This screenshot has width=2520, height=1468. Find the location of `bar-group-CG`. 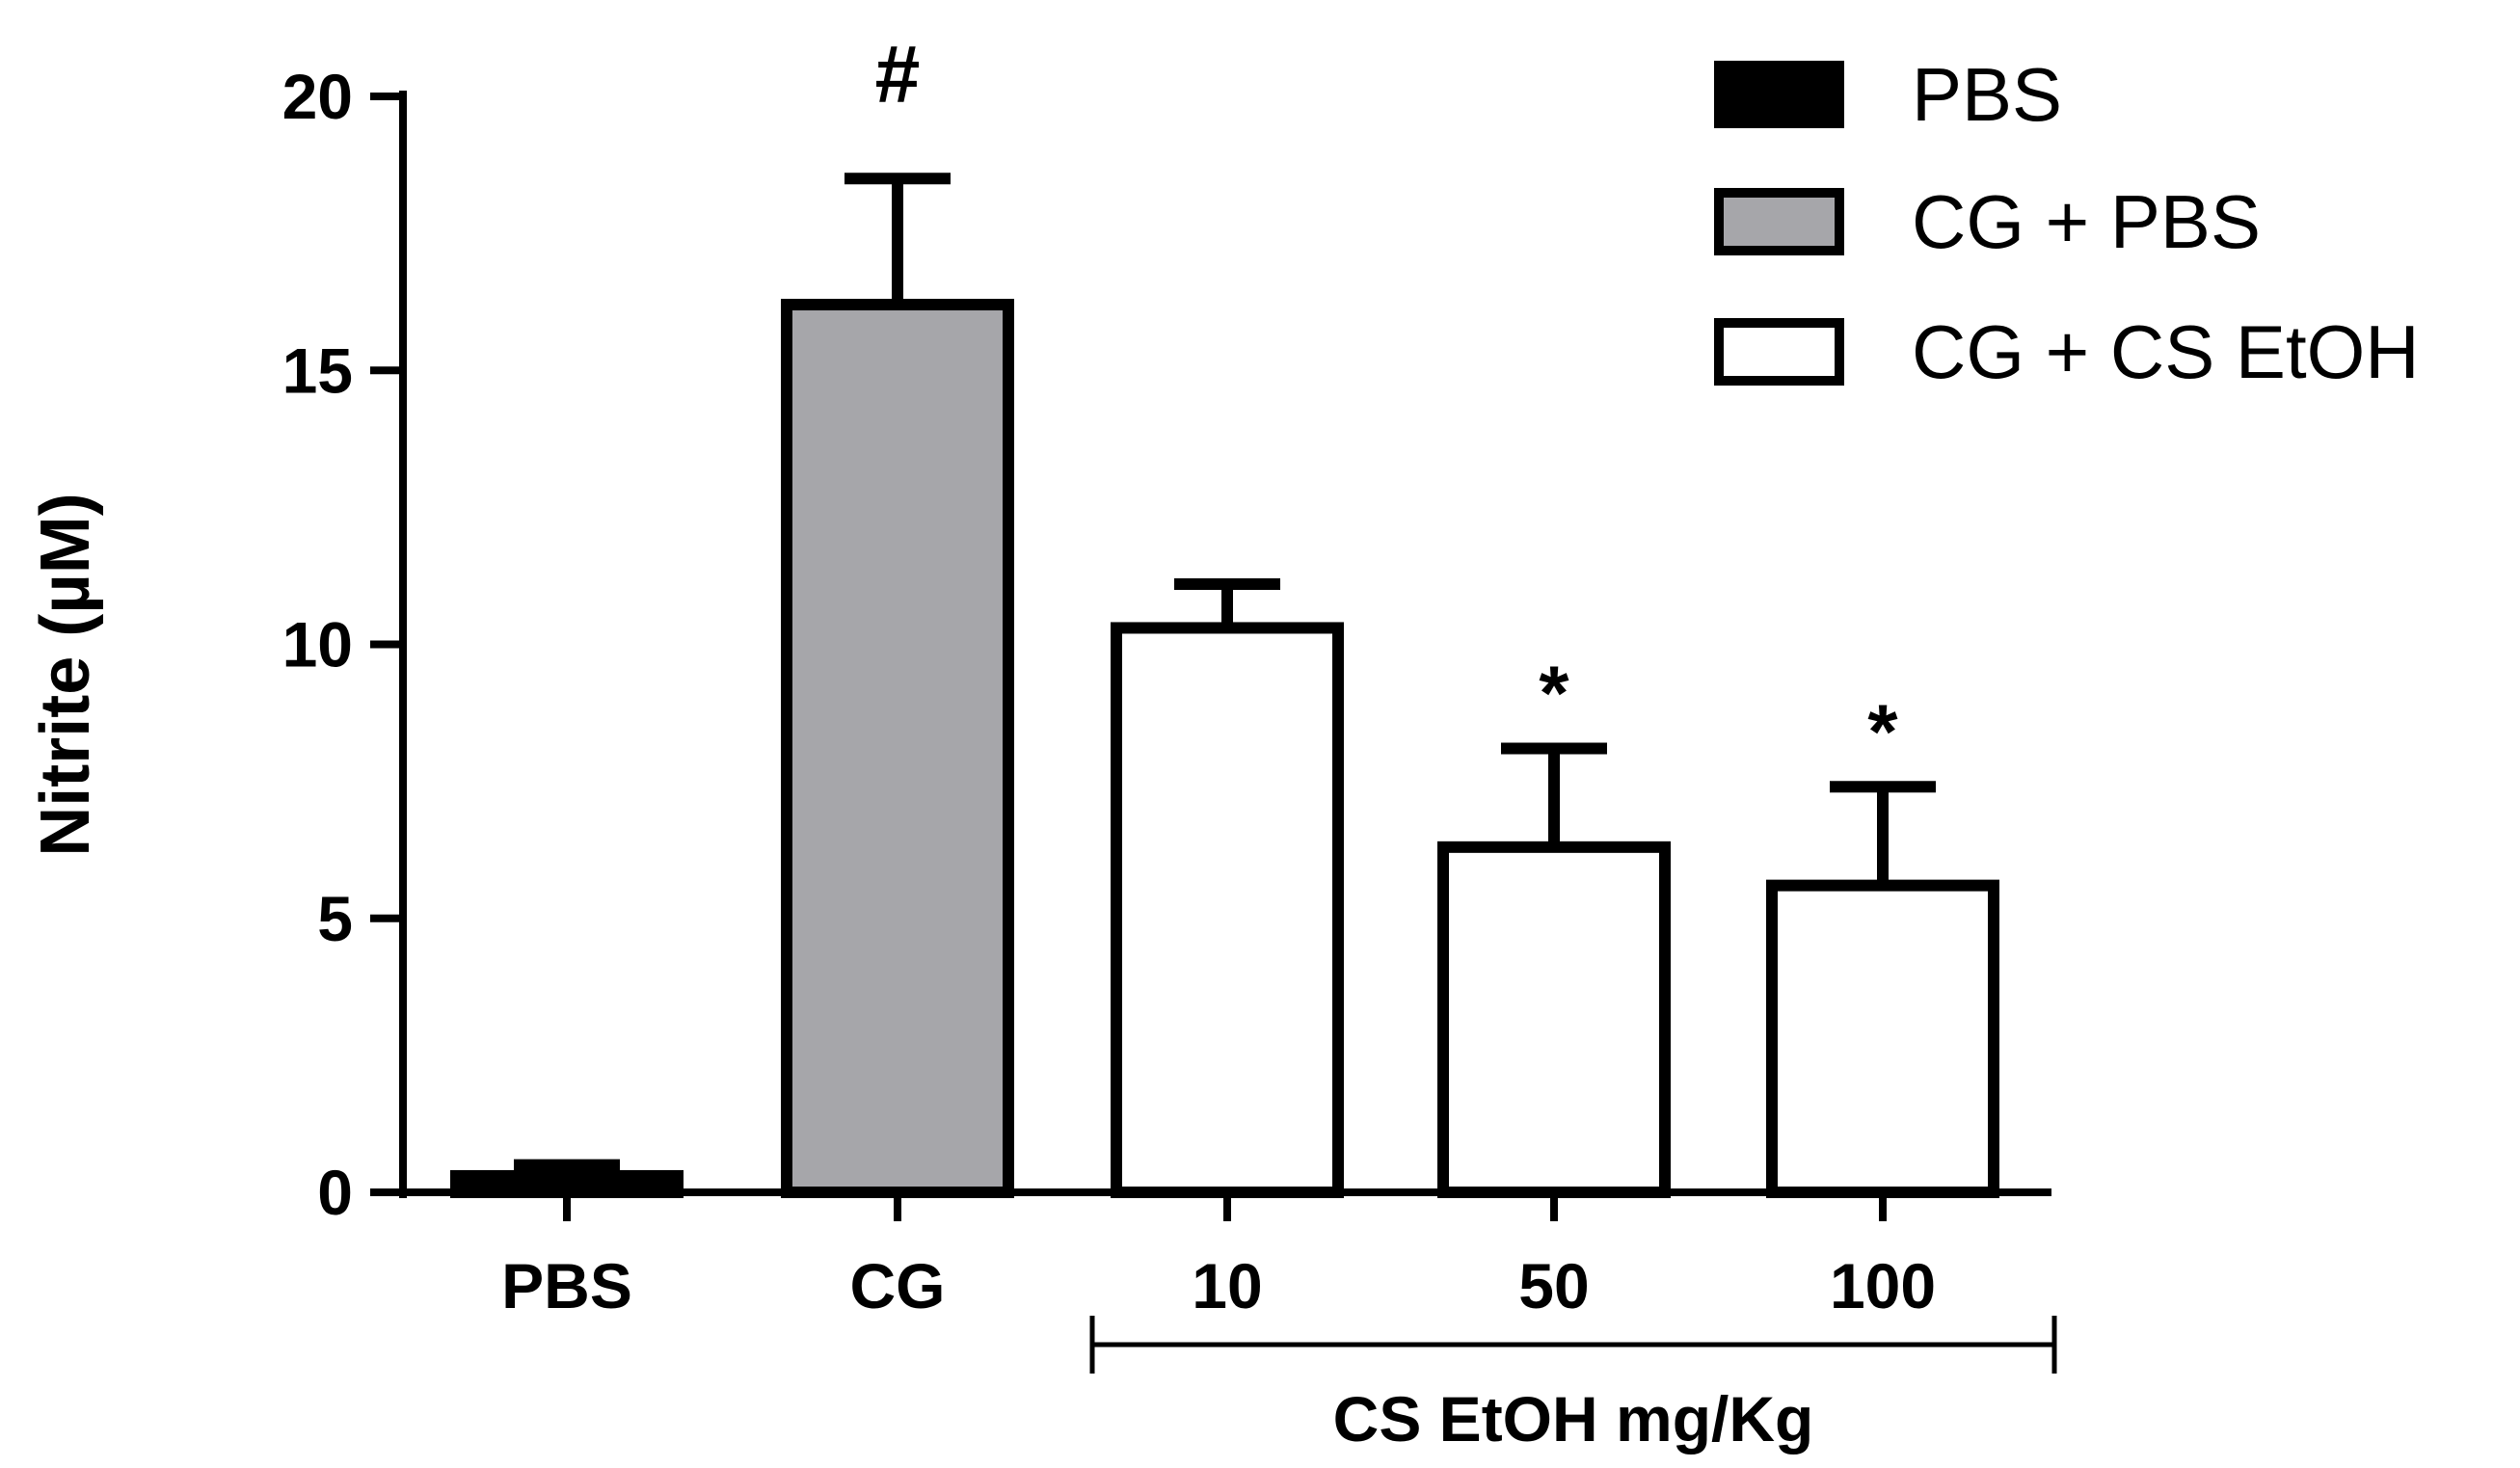

bar-group-CG is located at coordinates (897, 685).